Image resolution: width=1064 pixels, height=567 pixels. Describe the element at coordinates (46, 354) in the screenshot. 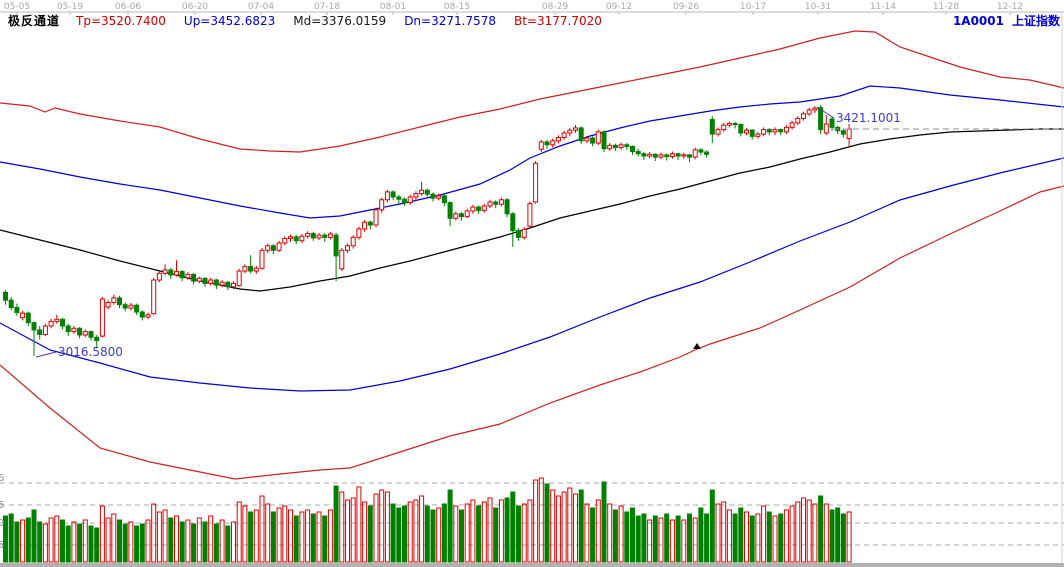

I see `low-price-label-callout-line` at that location.